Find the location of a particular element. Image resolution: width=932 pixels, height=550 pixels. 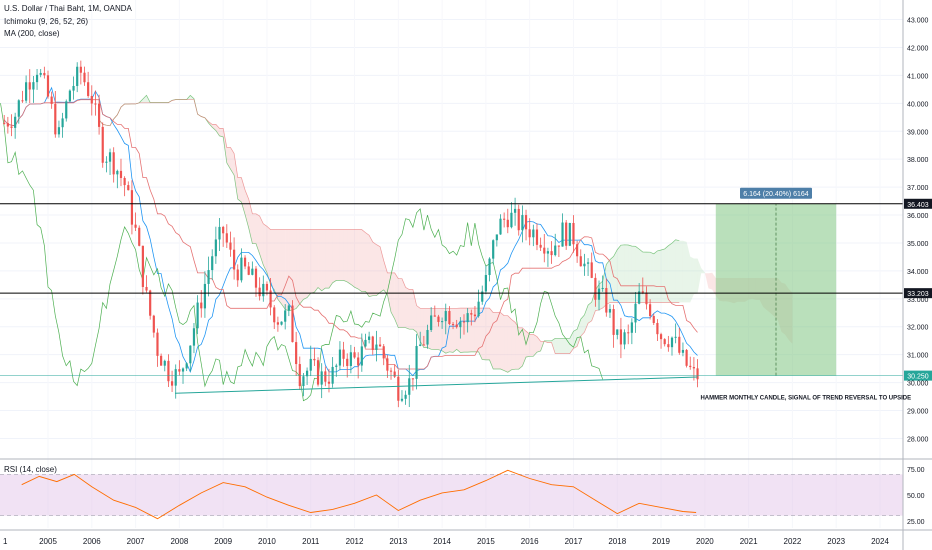

price-tick-label: 34.000 is located at coordinates (918, 272).